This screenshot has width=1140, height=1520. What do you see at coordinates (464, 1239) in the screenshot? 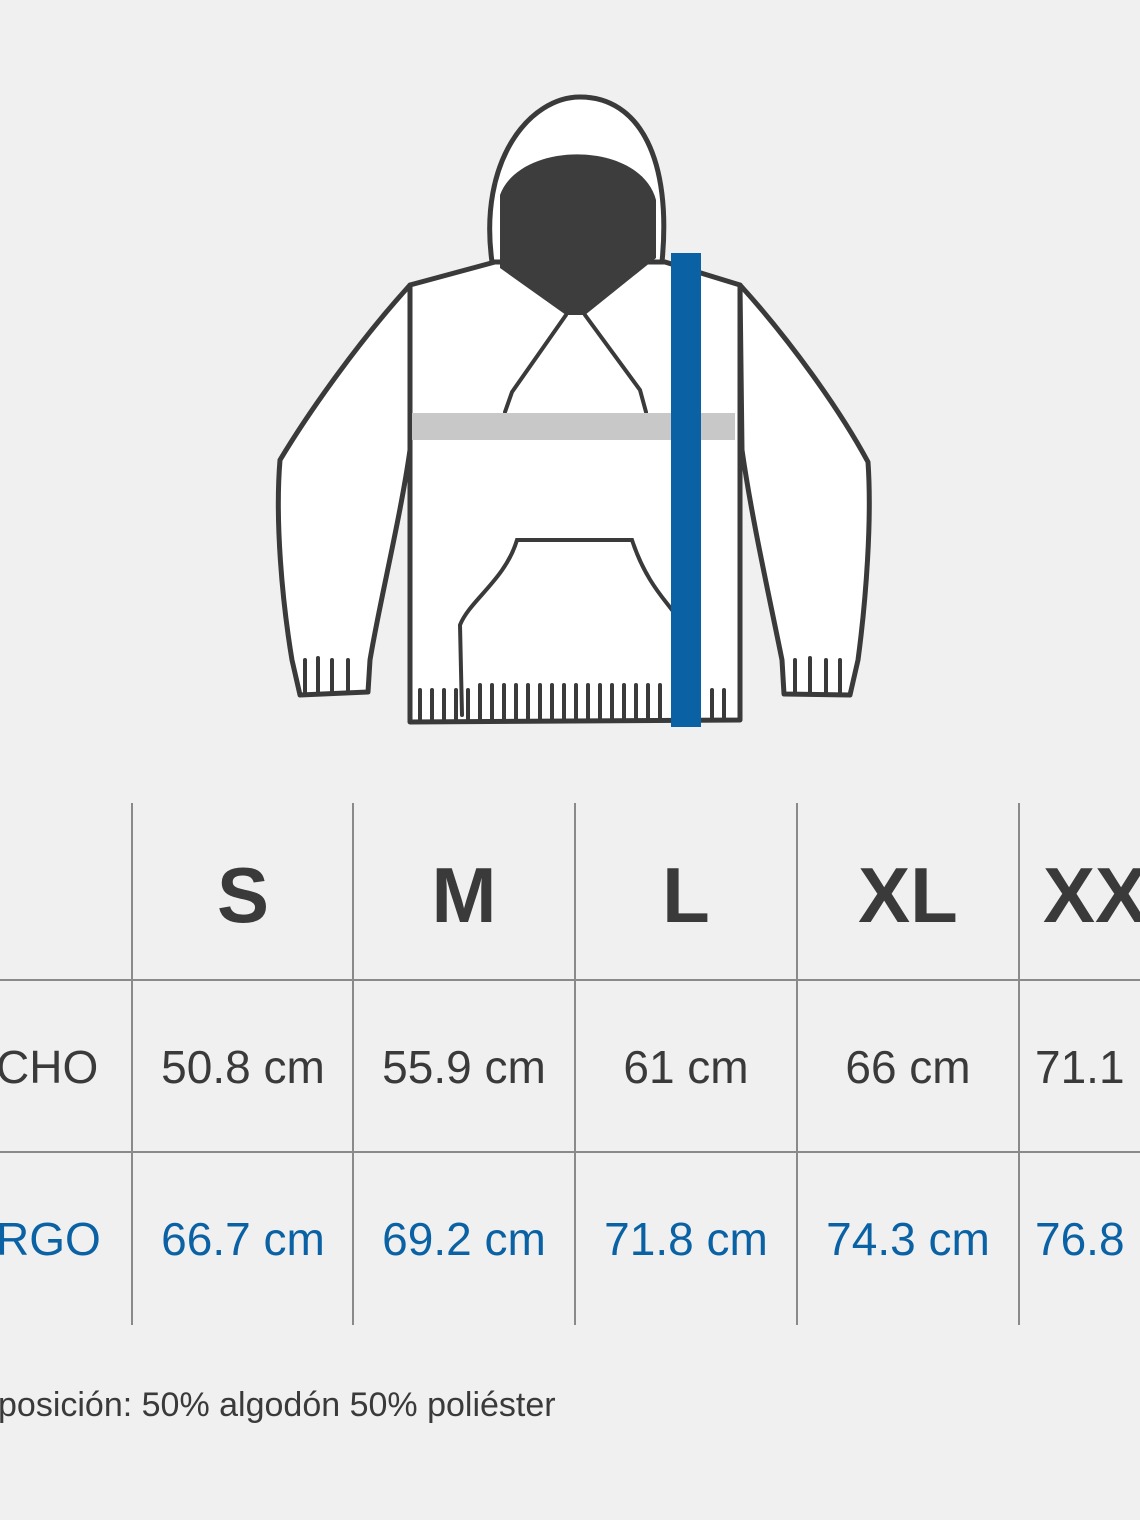
I see `table-cell: 69.2 cm` at bounding box center [464, 1239].